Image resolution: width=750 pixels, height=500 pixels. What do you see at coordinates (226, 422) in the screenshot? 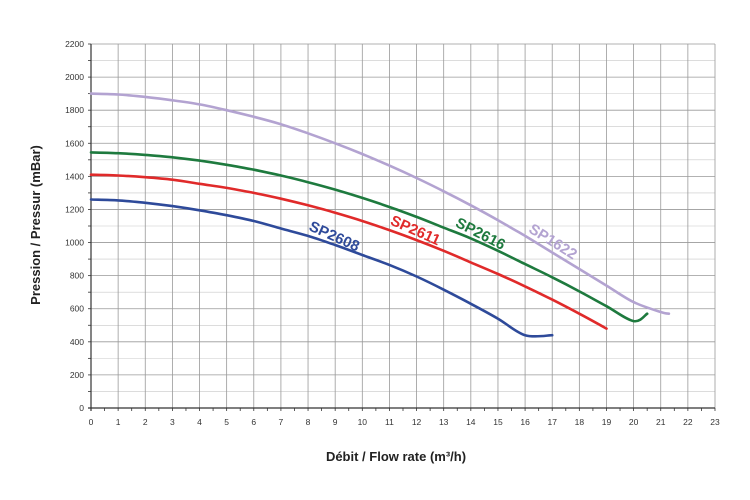
I see `x-tick-label: 5` at bounding box center [226, 422].